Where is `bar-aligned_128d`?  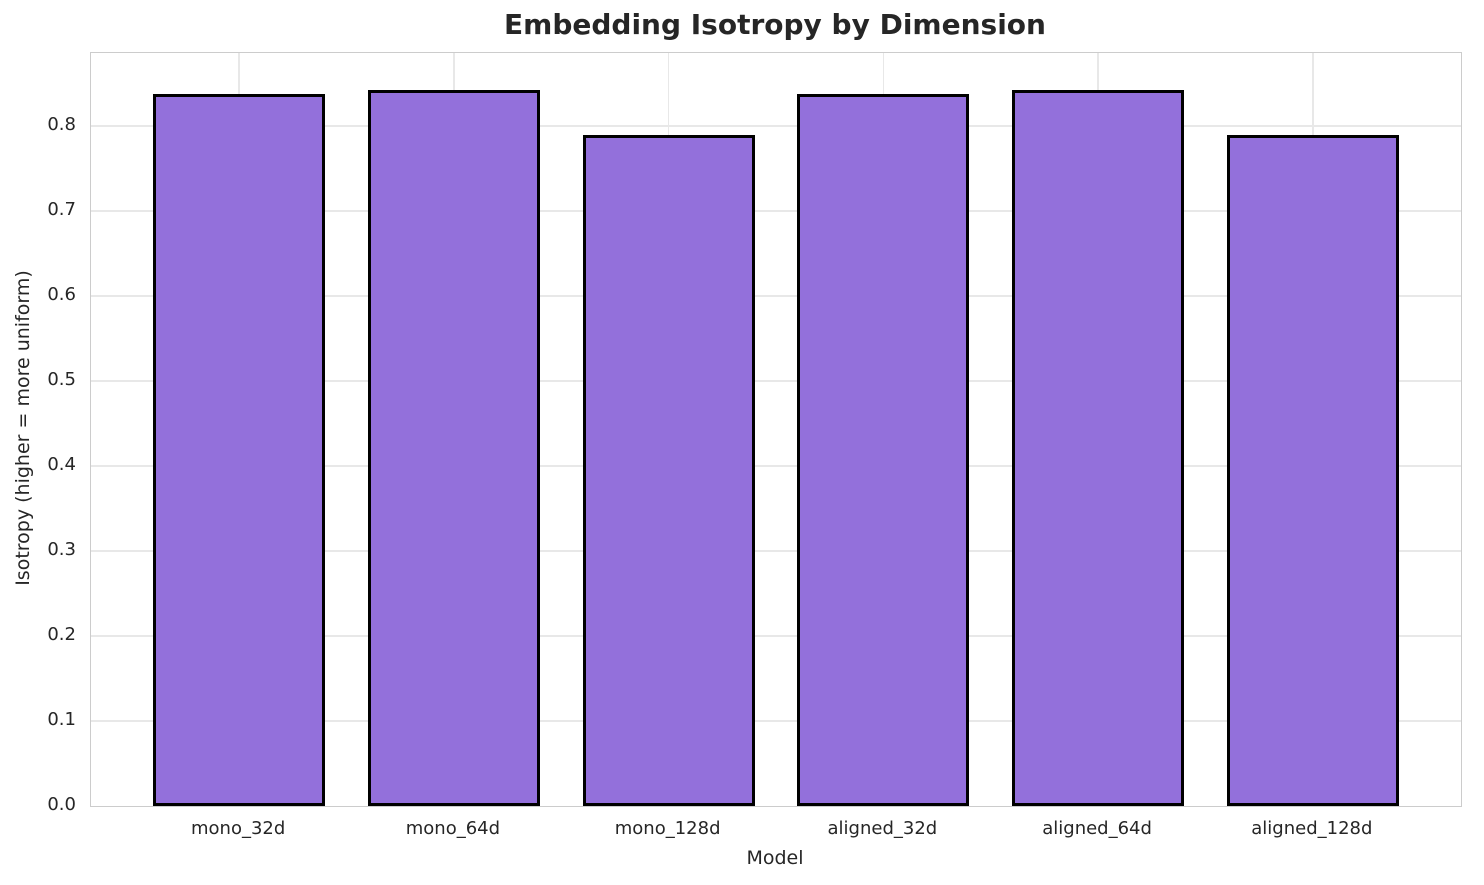
bar-aligned_128d is located at coordinates (1312, 470).